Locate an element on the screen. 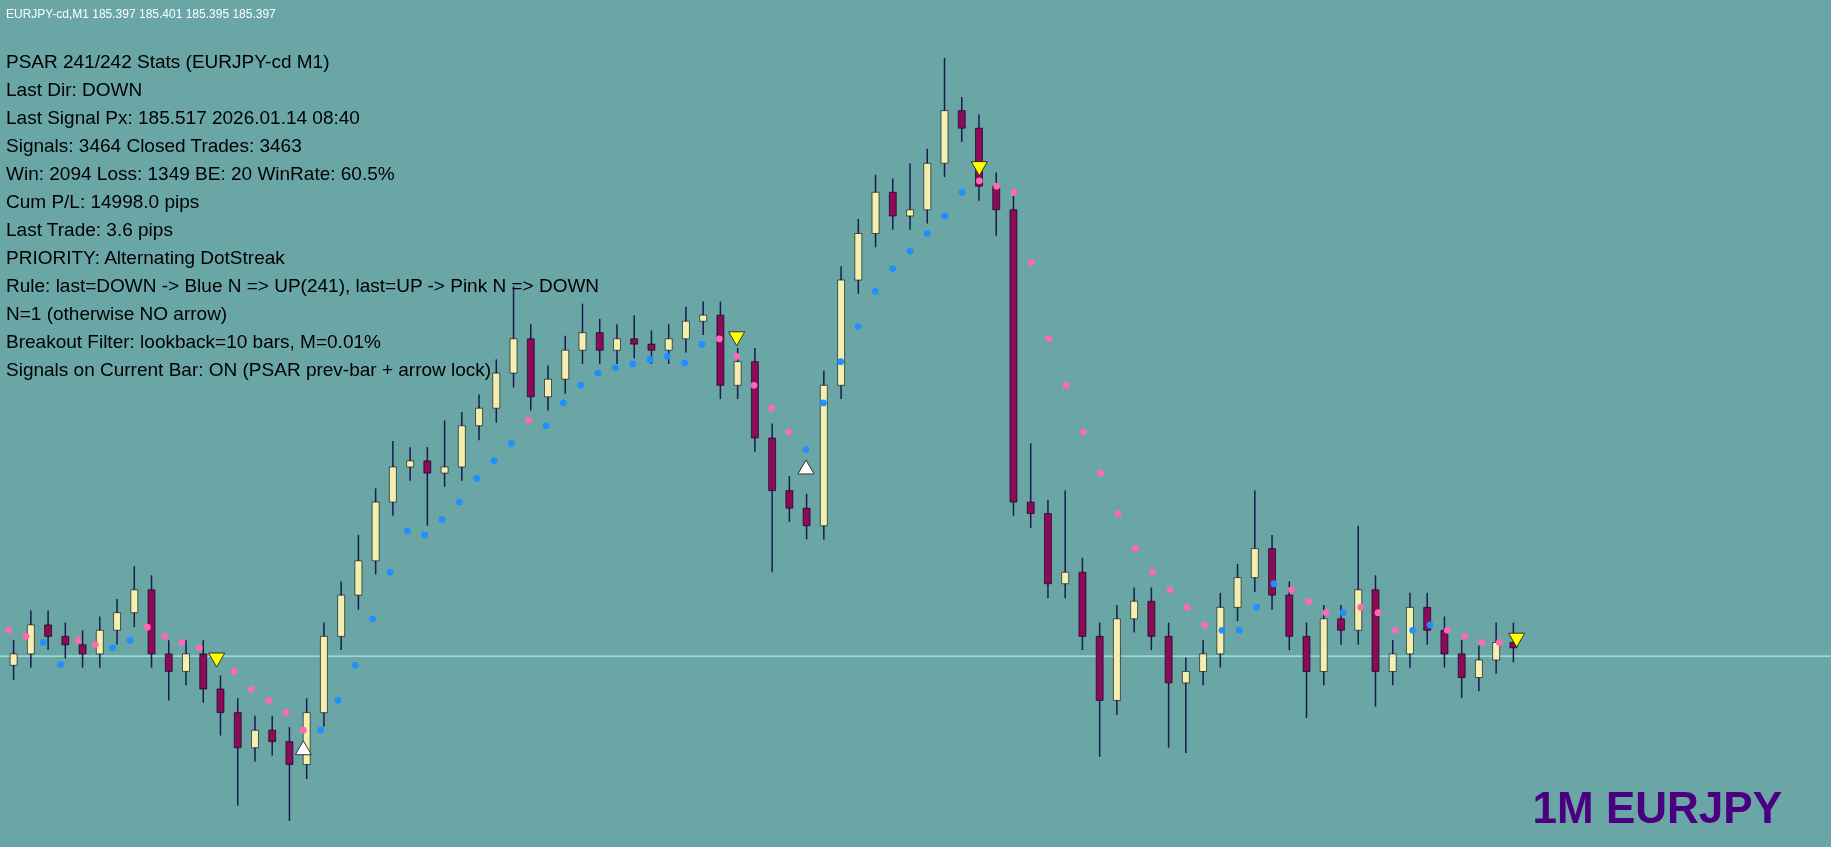  chart-title: PSAR 241/242 Stats (EURJPY-cd M1) is located at coordinates (168, 61).